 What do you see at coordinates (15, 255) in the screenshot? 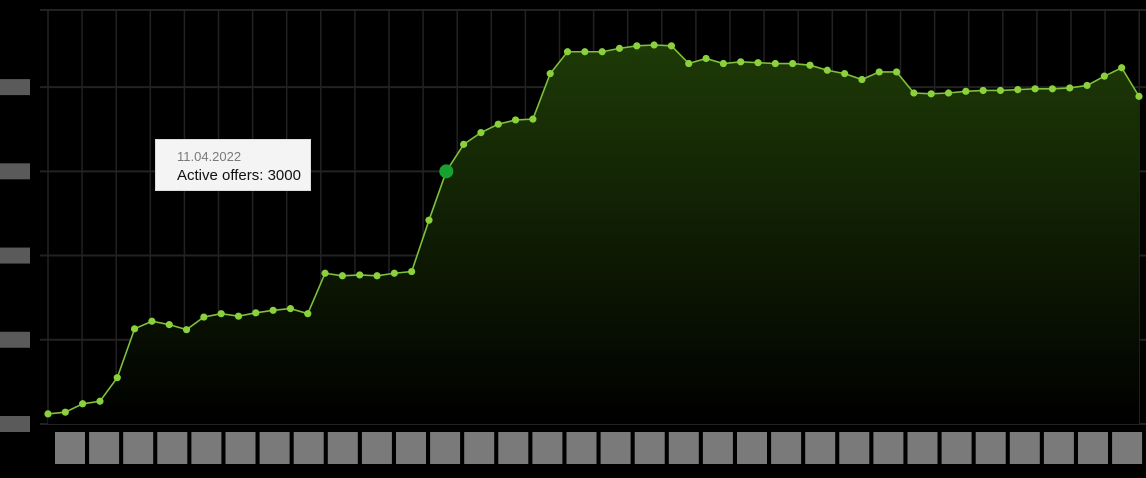
I see `y-axis-labels` at bounding box center [15, 255].